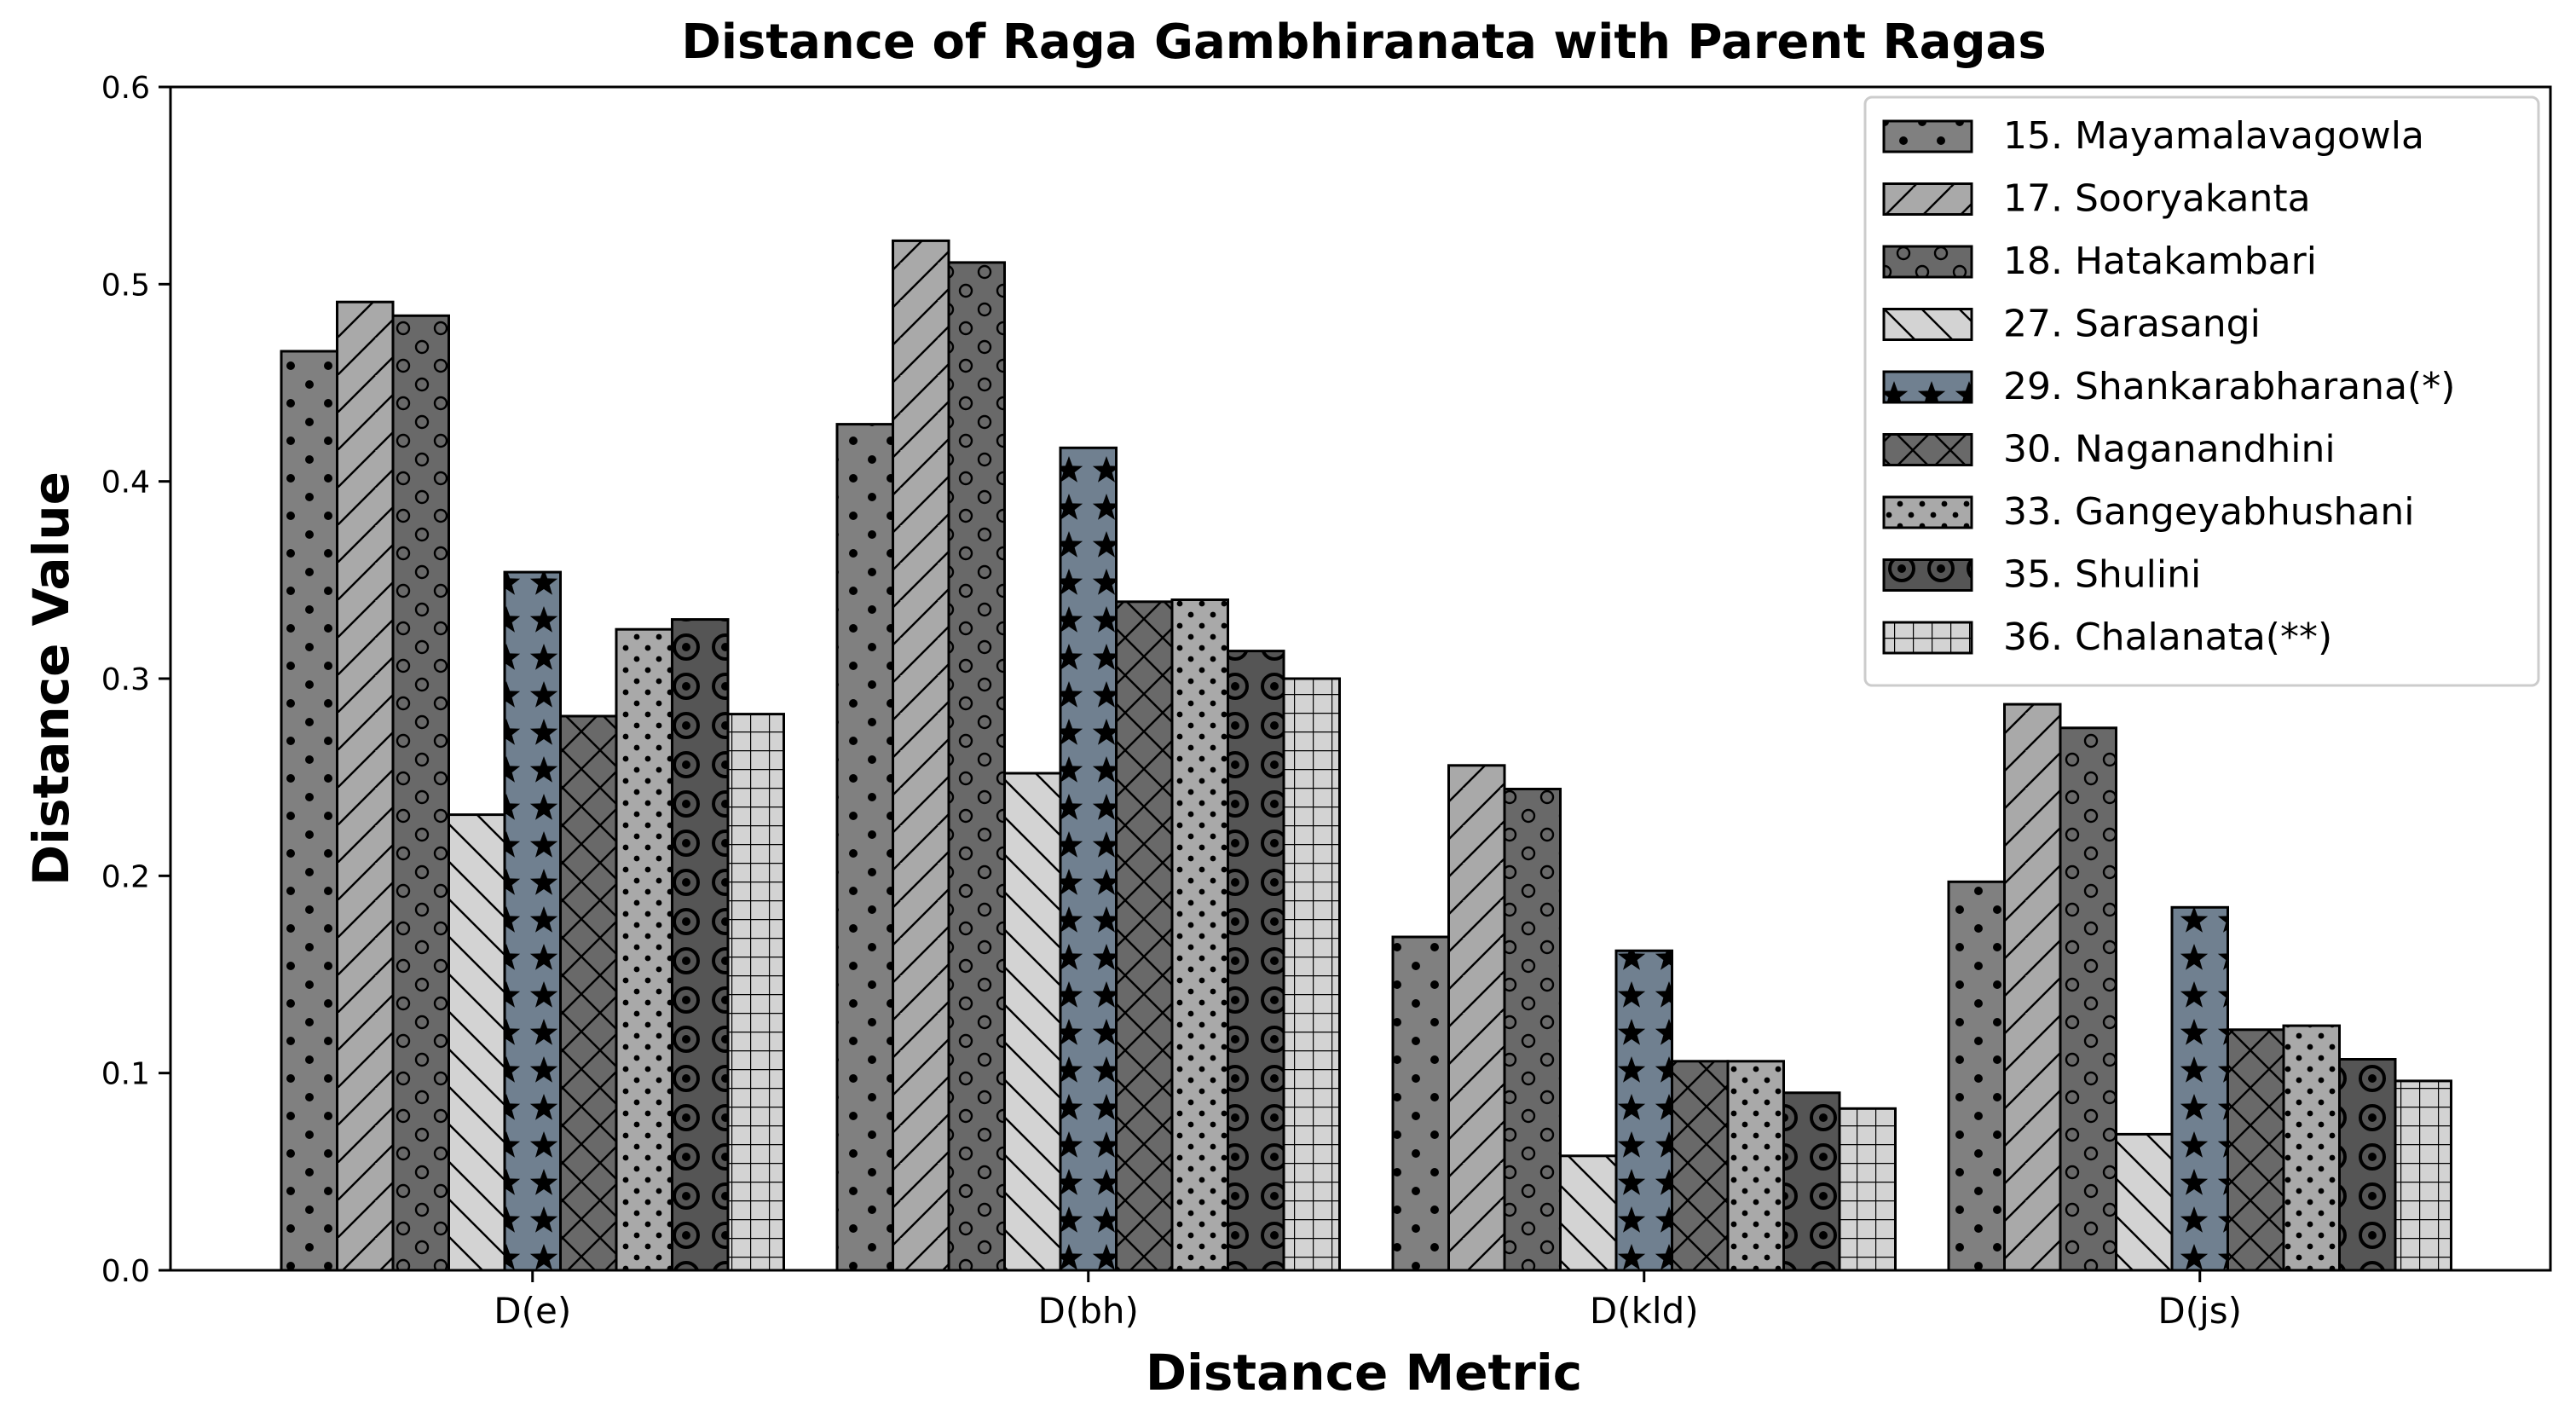 The image size is (2576, 1428). I want to click on bar-33-gangeyabhushani-dbh, so click(1199, 935).